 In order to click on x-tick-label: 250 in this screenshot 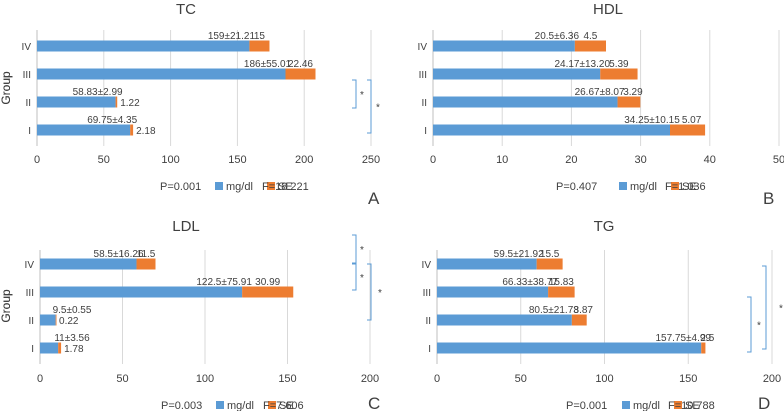, I will do `click(371, 160)`.